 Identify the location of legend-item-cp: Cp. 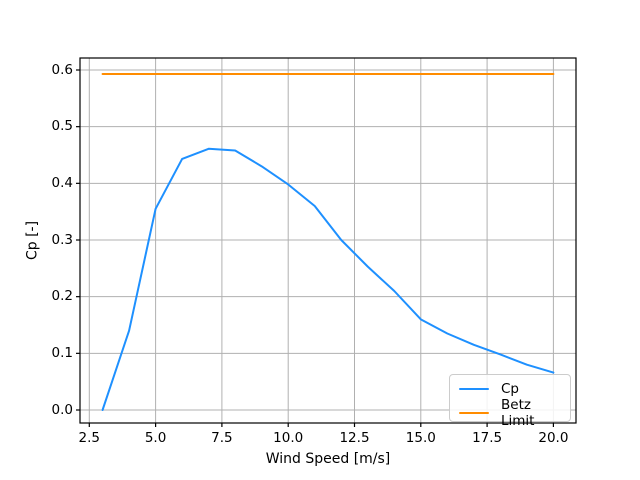
(510, 389).